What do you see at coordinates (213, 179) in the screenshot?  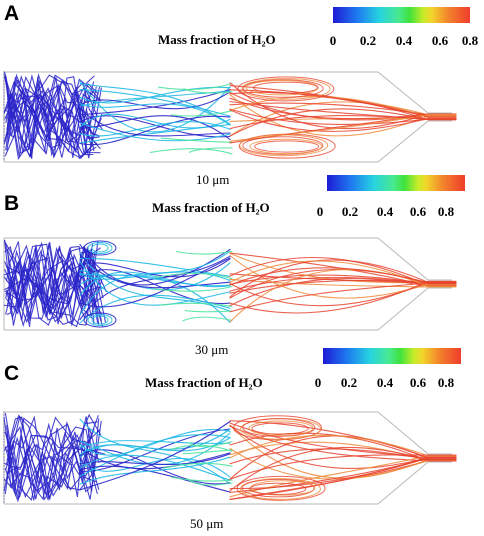 I see `scale-label: 10 μm` at bounding box center [213, 179].